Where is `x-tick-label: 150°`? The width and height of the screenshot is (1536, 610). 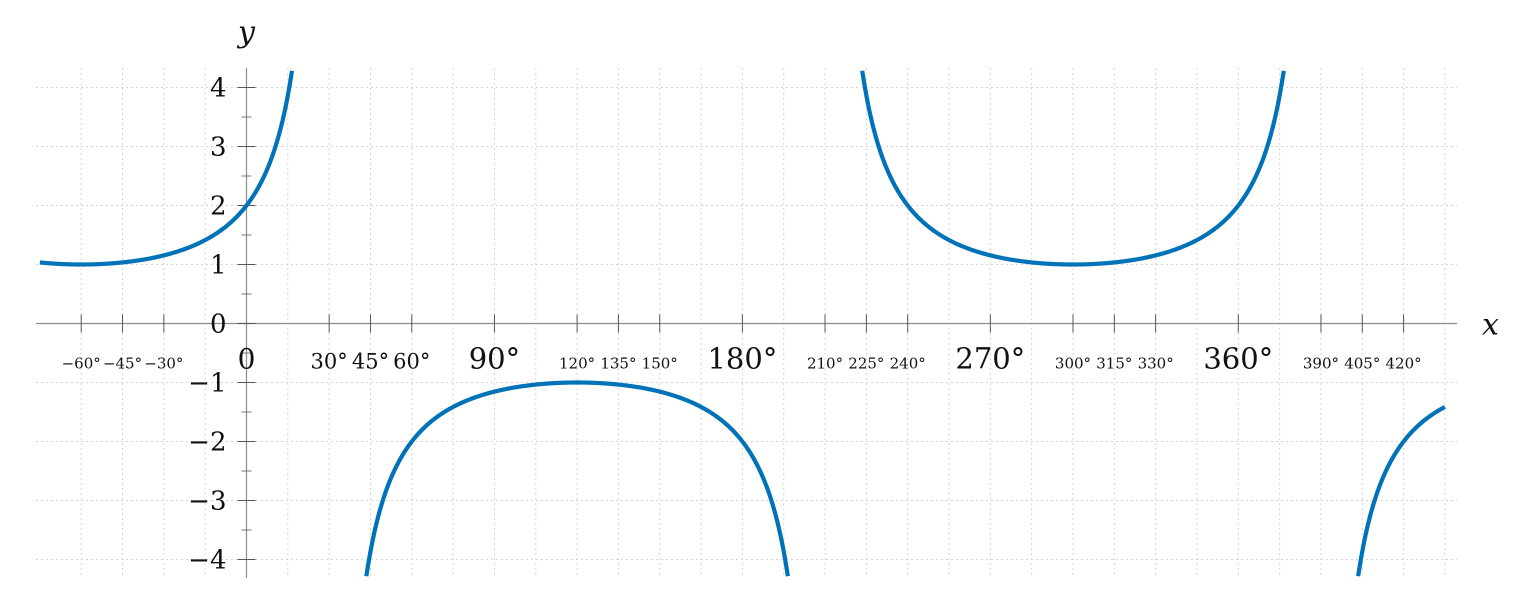
x-tick-label: 150° is located at coordinates (660, 364).